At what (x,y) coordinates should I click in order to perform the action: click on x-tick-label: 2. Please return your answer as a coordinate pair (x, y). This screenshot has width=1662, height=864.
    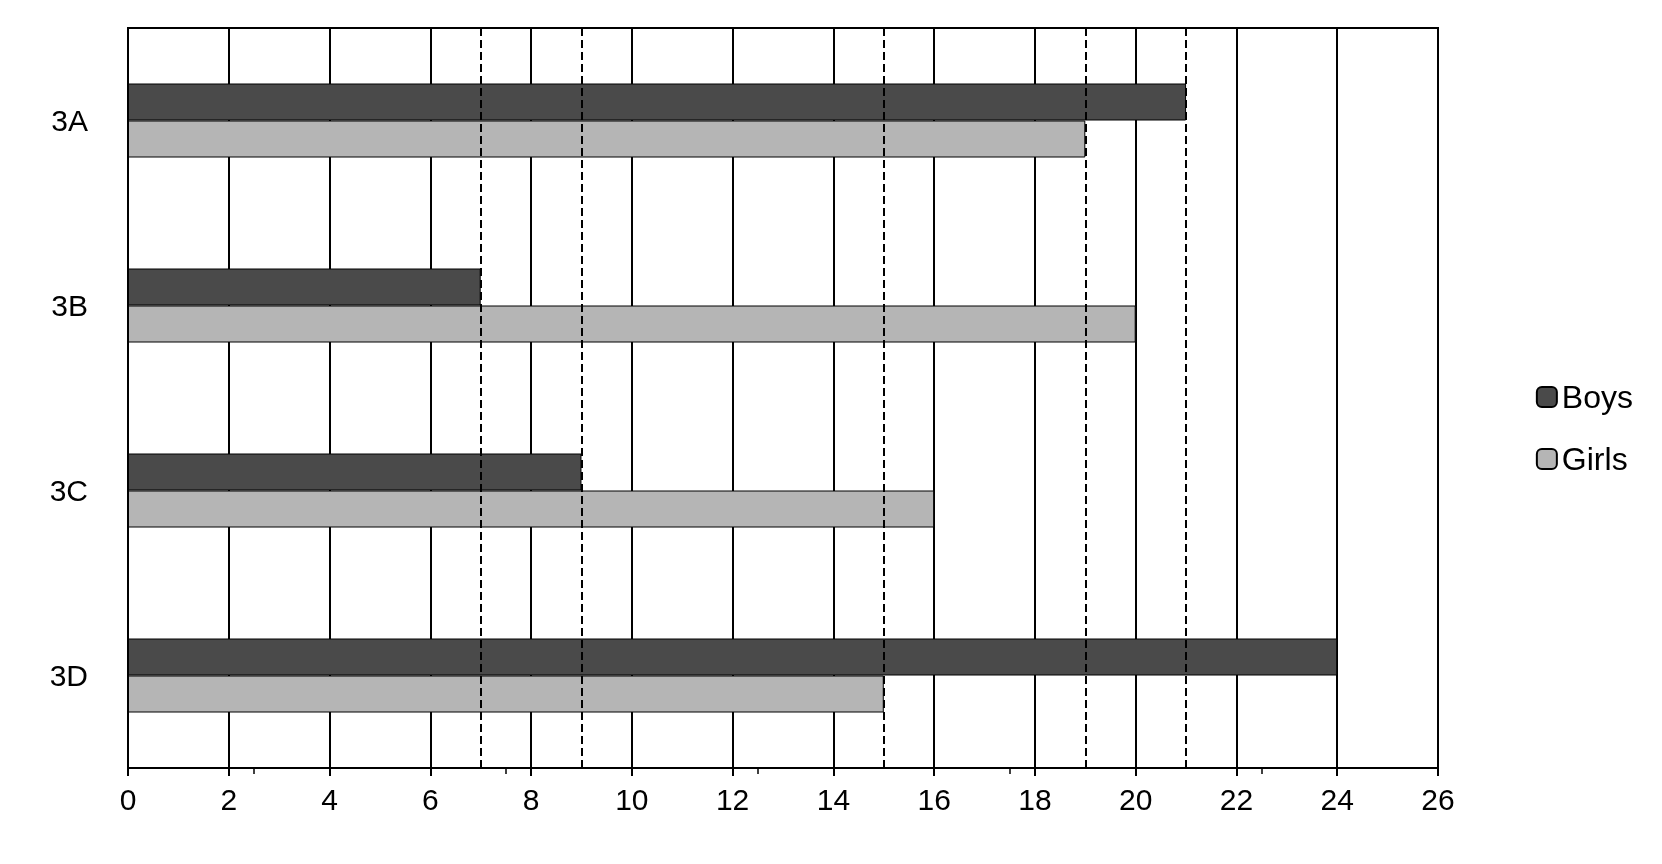
    Looking at the image, I should click on (229, 799).